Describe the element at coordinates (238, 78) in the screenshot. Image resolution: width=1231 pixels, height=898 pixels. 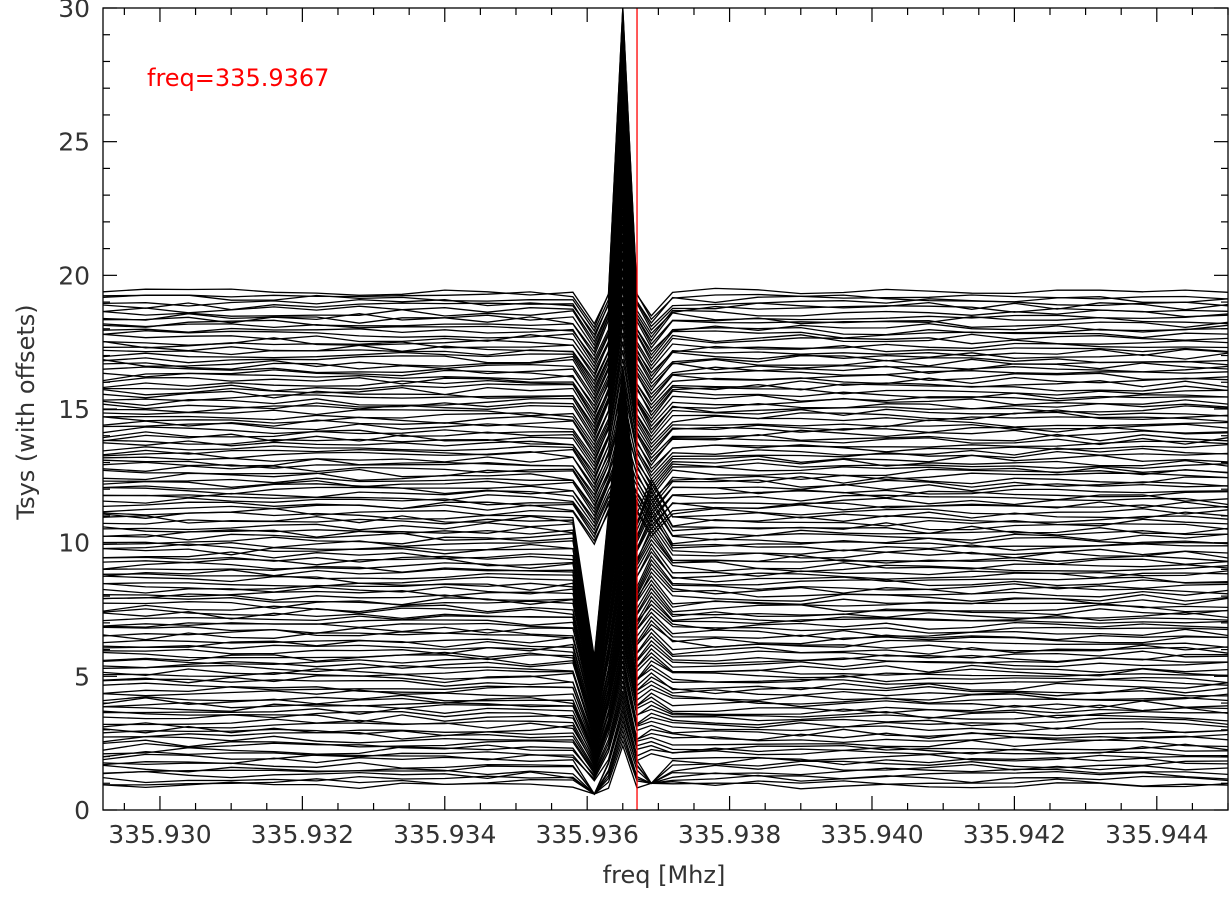
I see `freq-annotation: freq=335.9367` at that location.